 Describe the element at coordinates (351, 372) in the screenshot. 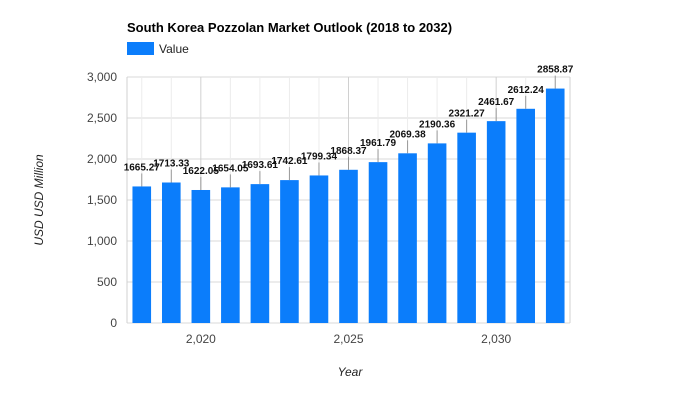

I see `x-axis-title: Year` at that location.